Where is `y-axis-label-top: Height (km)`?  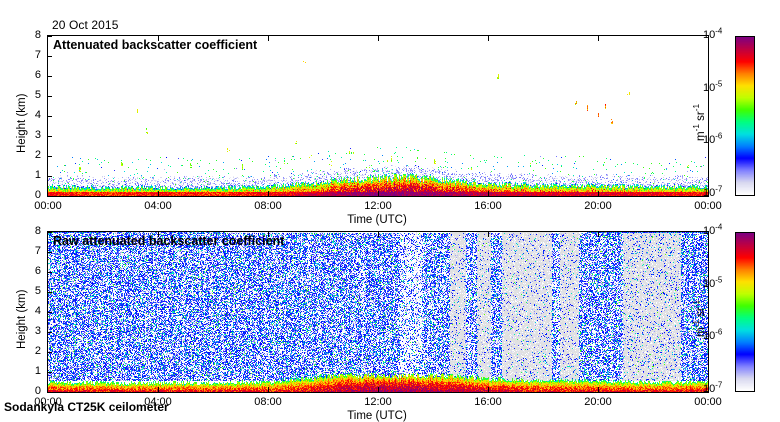 y-axis-label-top: Height (km) is located at coordinates (22, 123).